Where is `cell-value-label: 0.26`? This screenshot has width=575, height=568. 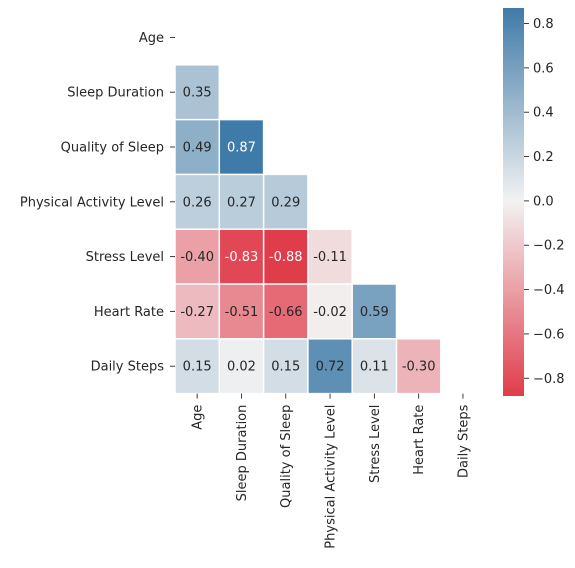 cell-value-label: 0.26 is located at coordinates (197, 202).